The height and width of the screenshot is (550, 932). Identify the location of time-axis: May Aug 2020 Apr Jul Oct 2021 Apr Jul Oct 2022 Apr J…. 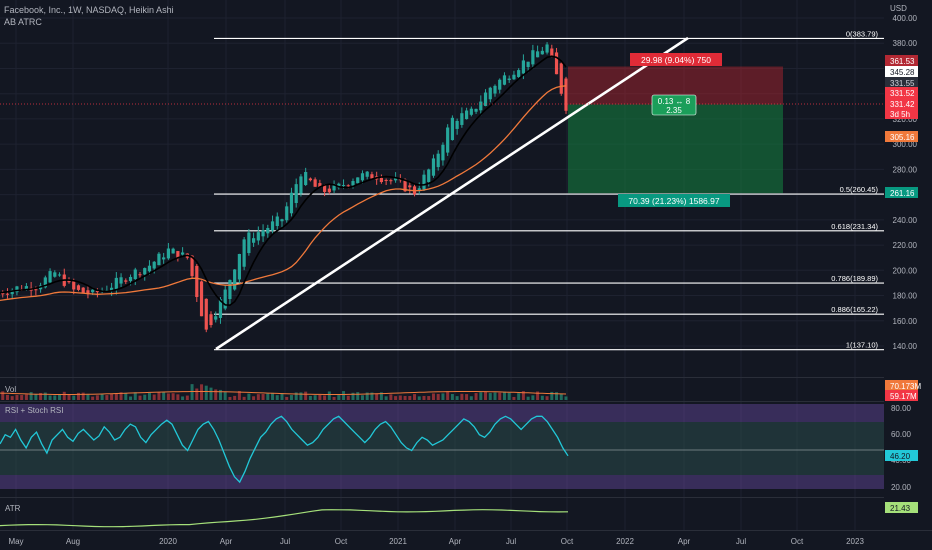
(436, 541).